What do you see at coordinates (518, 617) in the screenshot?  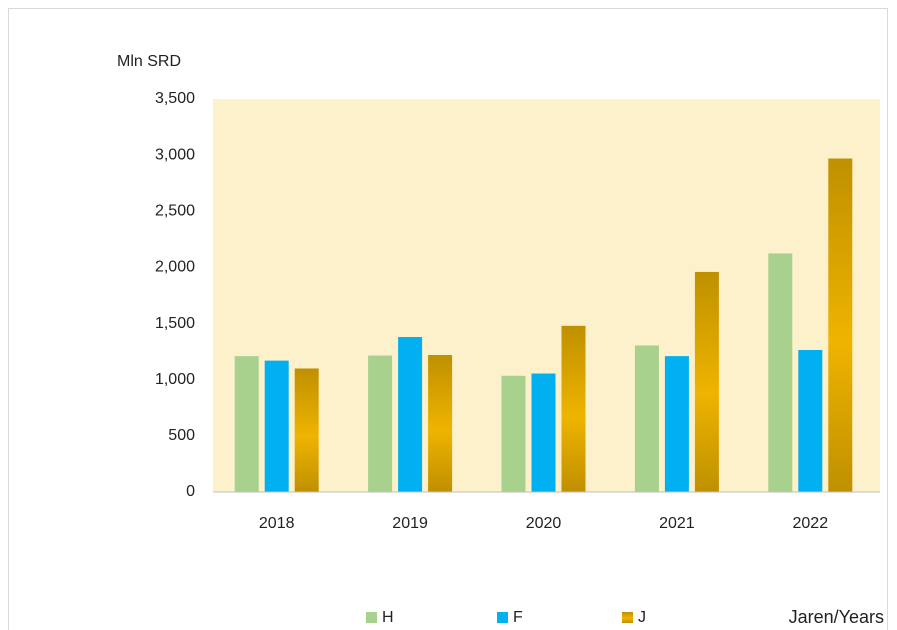 I see `legend-label: F` at bounding box center [518, 617].